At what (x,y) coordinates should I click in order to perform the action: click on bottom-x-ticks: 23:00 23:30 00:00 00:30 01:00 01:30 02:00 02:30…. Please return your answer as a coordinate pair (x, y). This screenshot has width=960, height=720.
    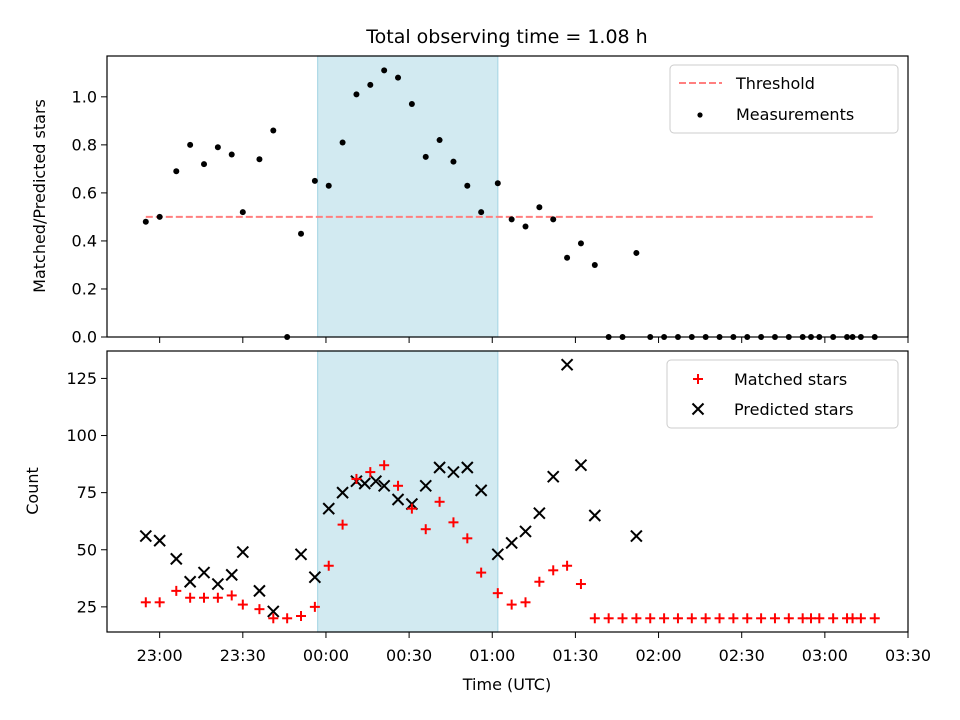
    Looking at the image, I should click on (534, 648).